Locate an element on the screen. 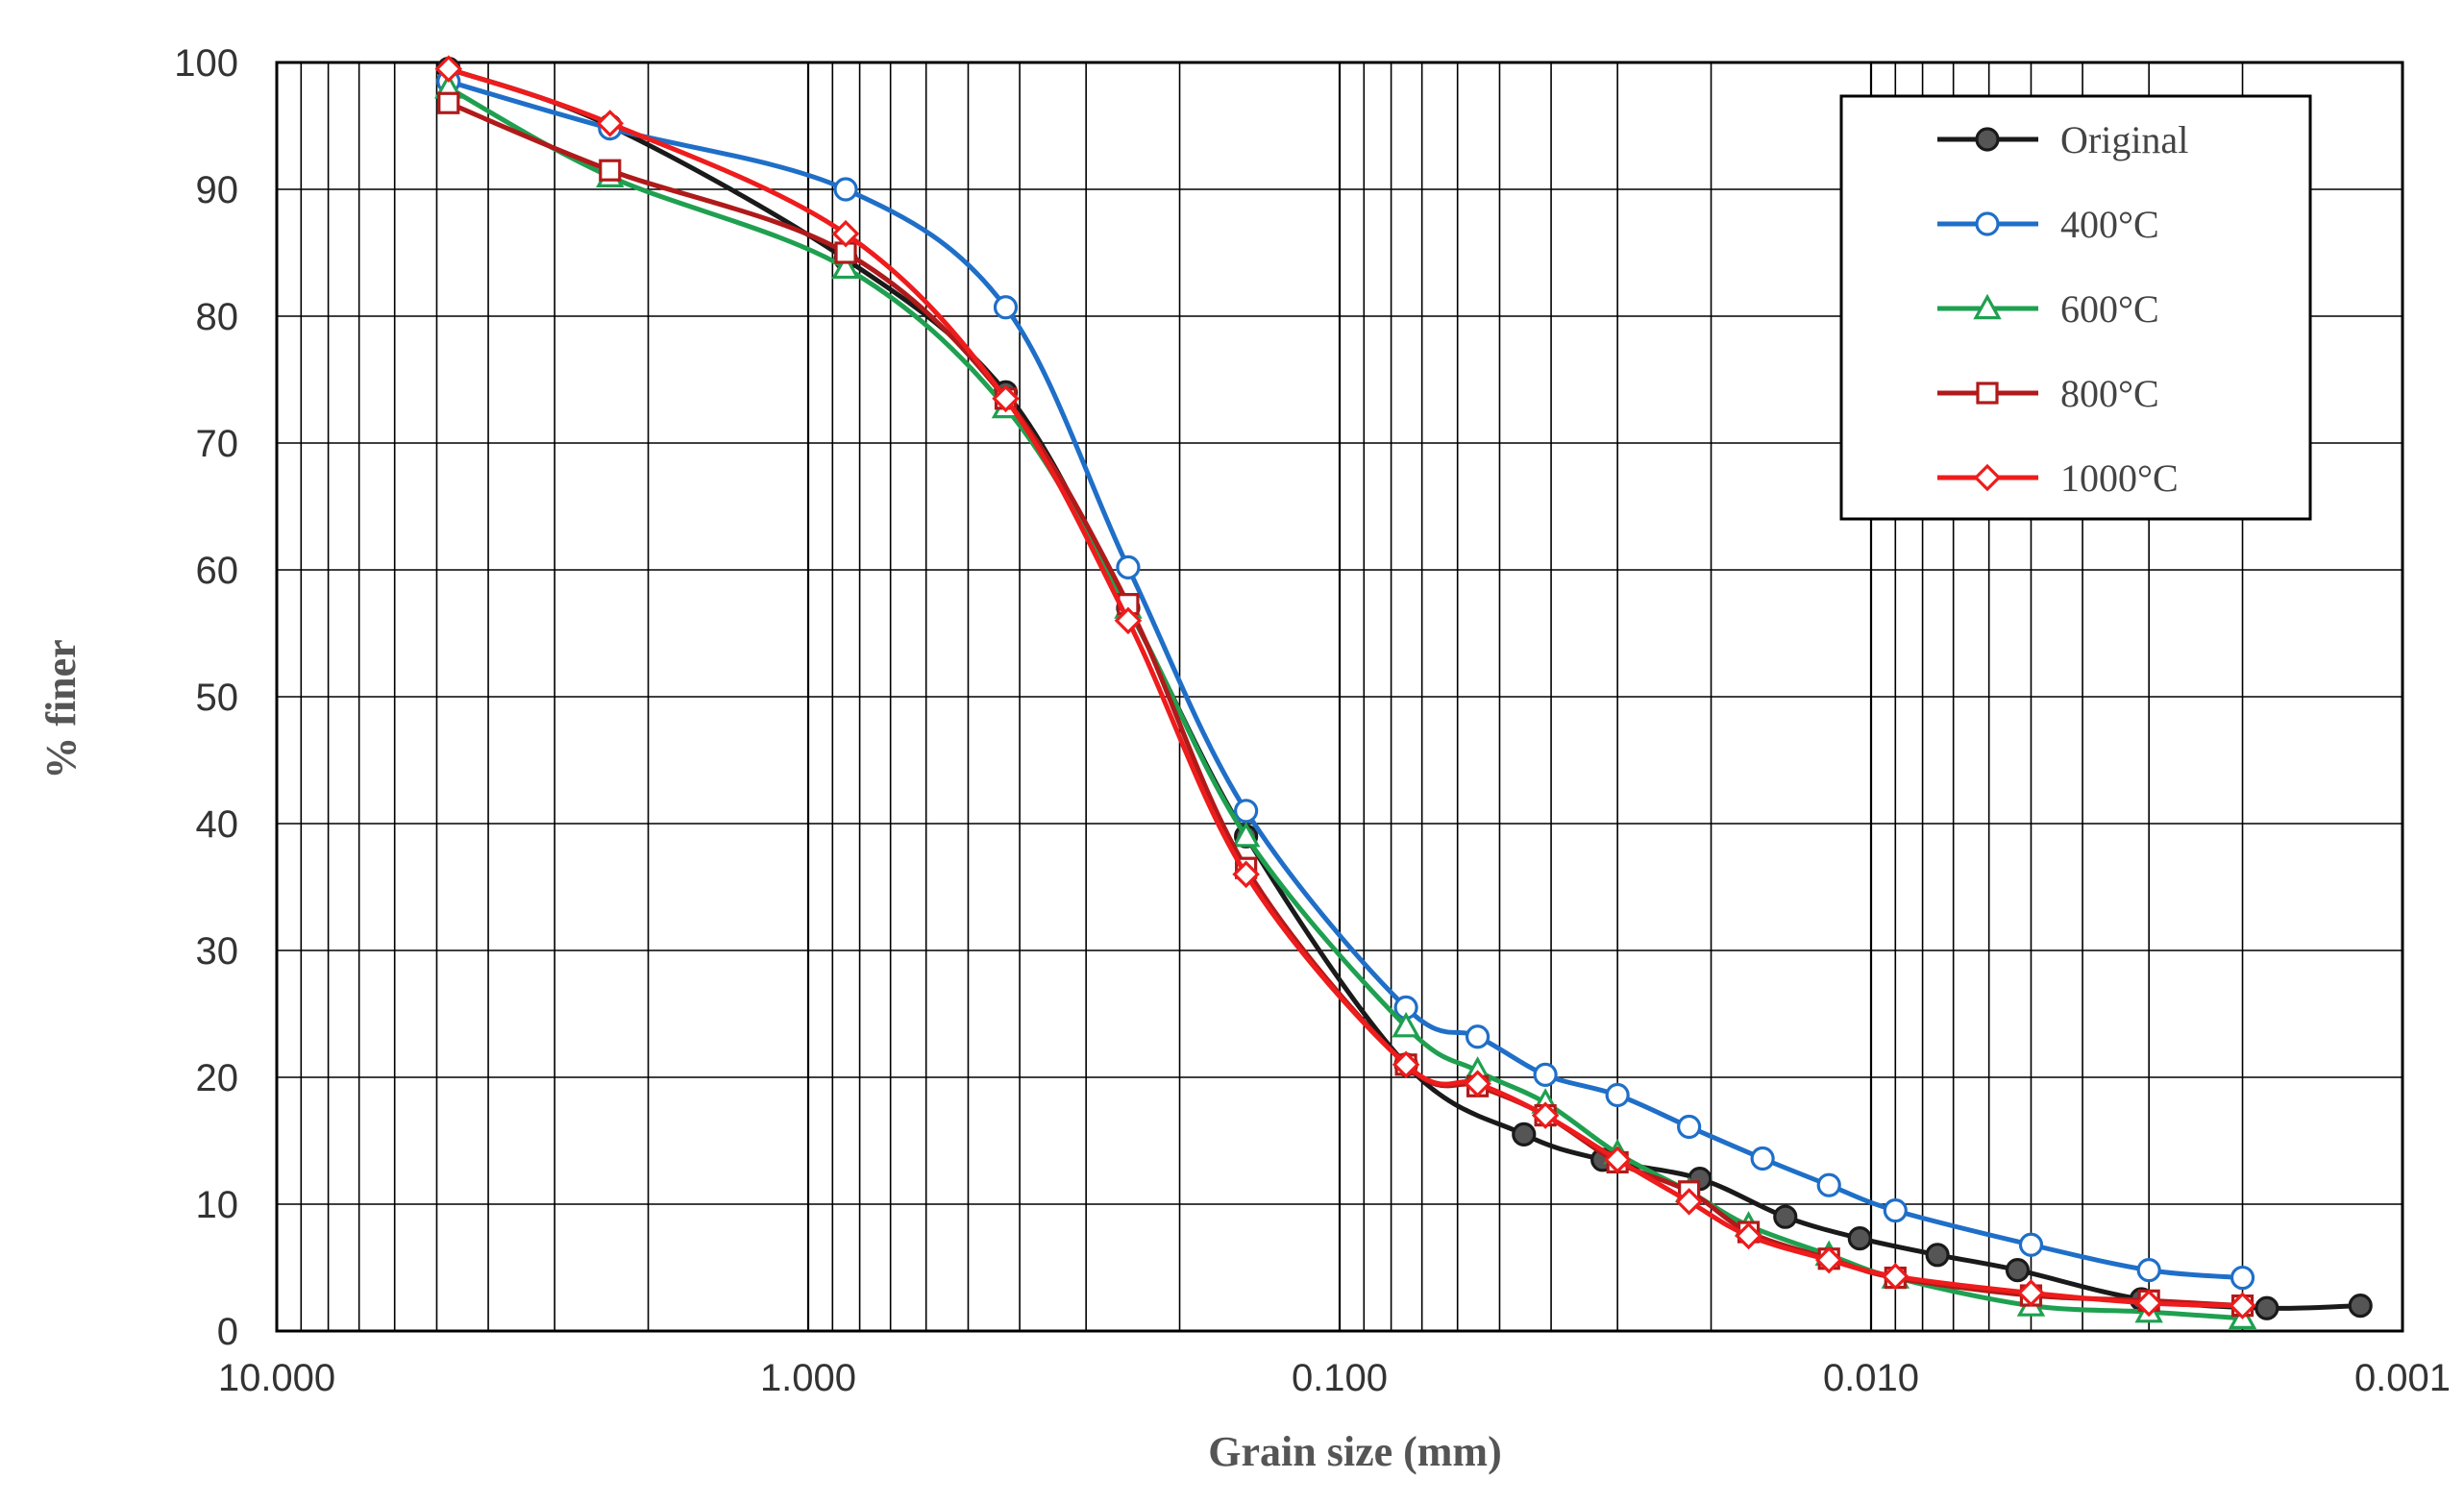 The image size is (2464, 1504). legend-entry: 800°C is located at coordinates (2048, 393).